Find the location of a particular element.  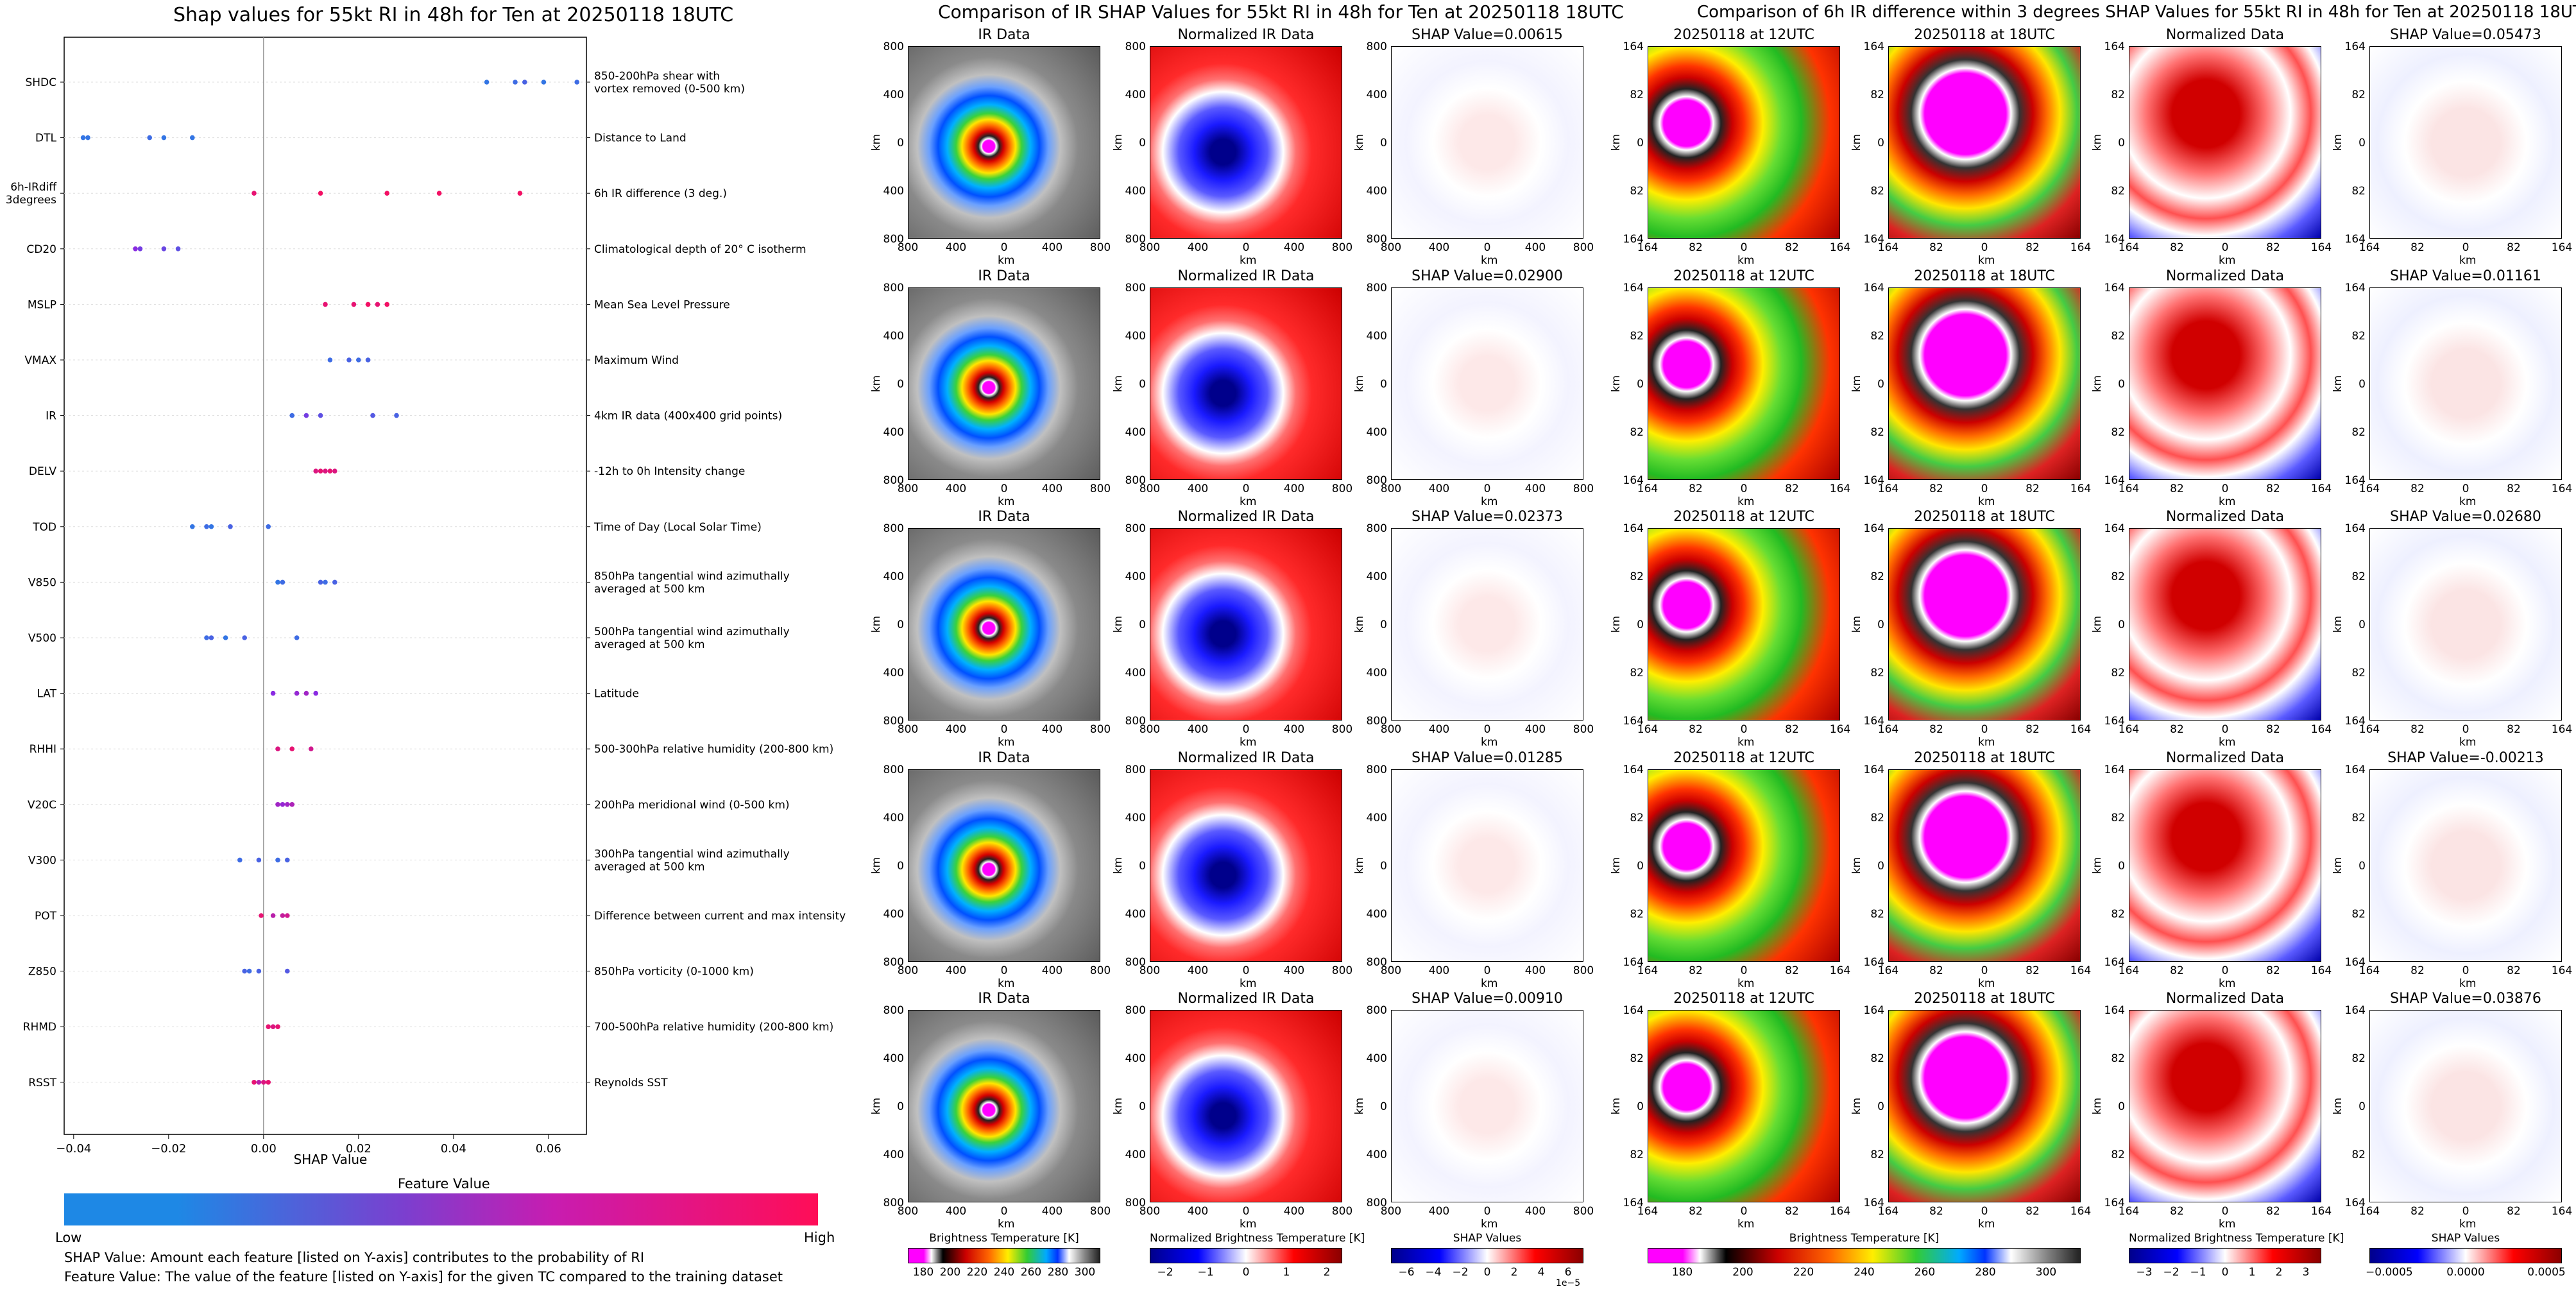

diff-normalized-panel-ytick: 82 is located at coordinates (2118, 432).